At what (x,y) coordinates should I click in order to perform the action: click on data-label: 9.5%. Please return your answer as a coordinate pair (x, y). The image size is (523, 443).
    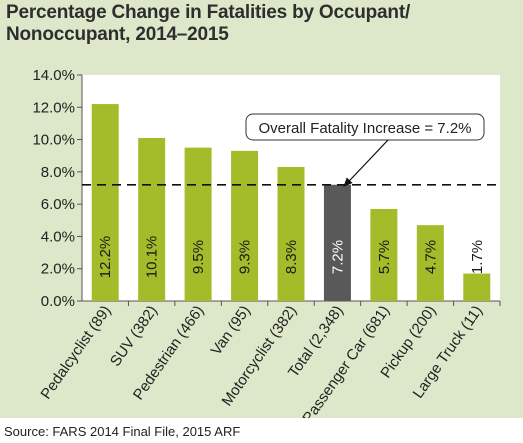
    Looking at the image, I should click on (198, 257).